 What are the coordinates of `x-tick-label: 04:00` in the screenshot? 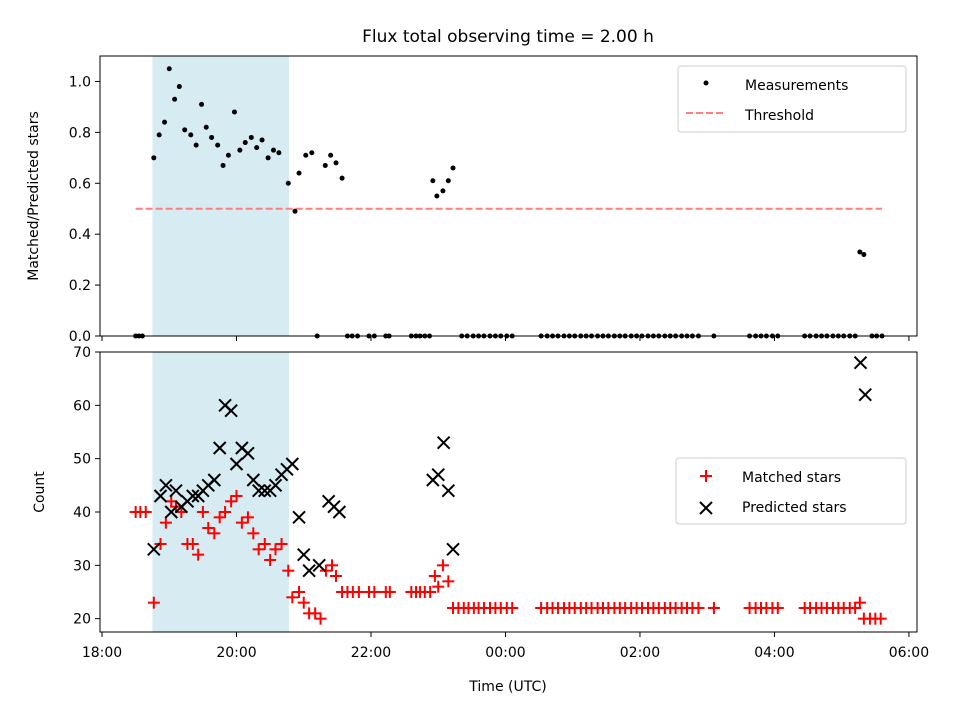 It's located at (774, 653).